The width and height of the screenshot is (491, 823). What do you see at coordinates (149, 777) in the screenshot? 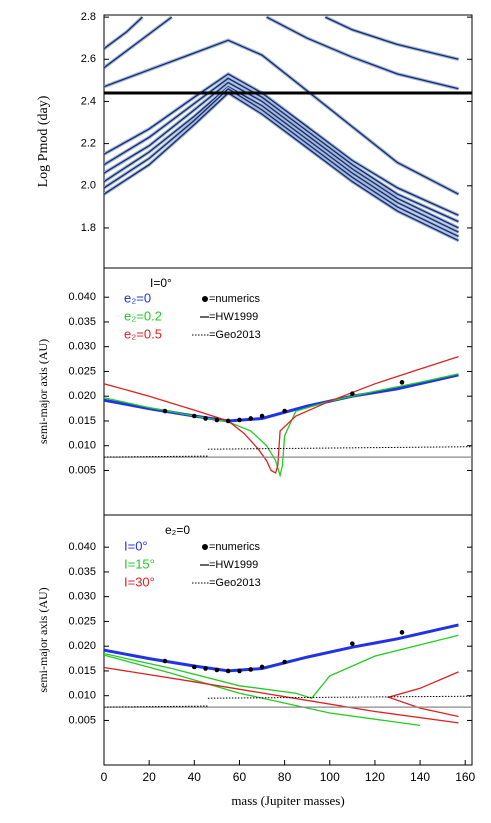
I see `x-tick-label: 20` at bounding box center [149, 777].